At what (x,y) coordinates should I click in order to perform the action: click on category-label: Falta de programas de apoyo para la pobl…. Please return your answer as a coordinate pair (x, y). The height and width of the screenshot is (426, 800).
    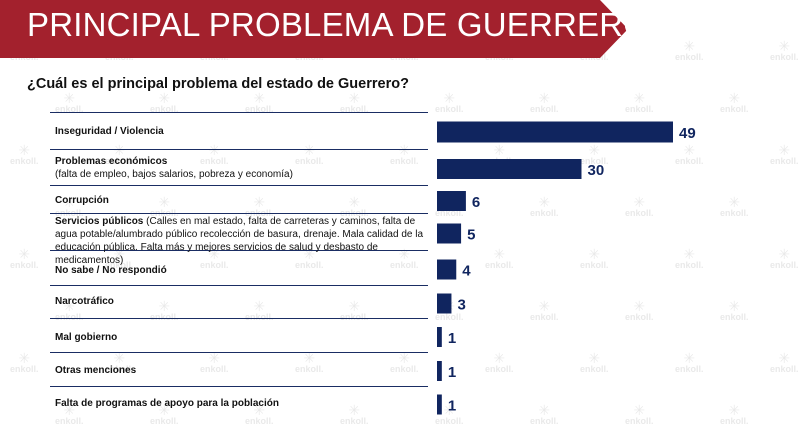
    Looking at the image, I should click on (241, 403).